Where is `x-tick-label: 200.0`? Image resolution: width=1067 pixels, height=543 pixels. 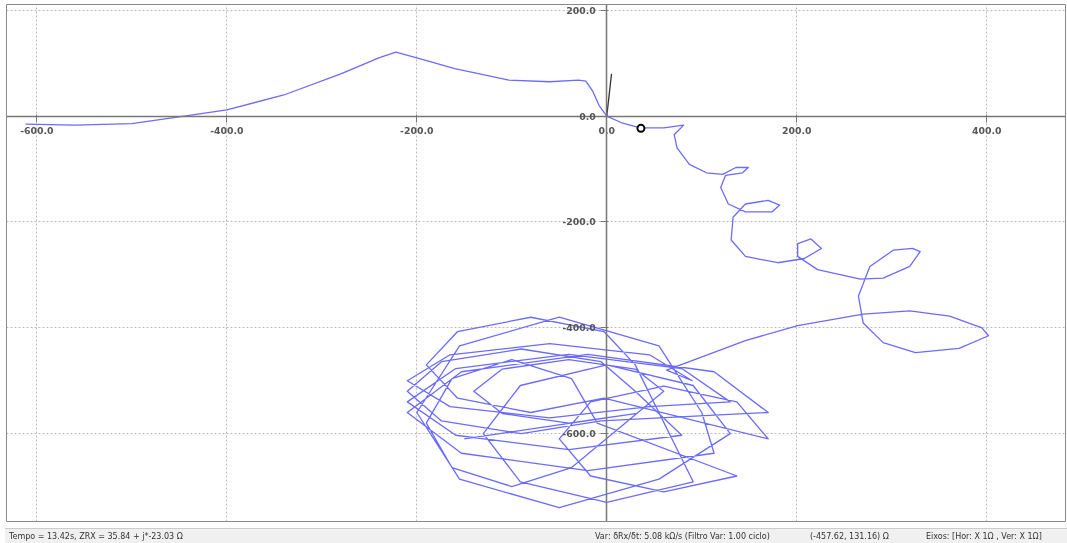
x-tick-label: 200.0 is located at coordinates (796, 131).